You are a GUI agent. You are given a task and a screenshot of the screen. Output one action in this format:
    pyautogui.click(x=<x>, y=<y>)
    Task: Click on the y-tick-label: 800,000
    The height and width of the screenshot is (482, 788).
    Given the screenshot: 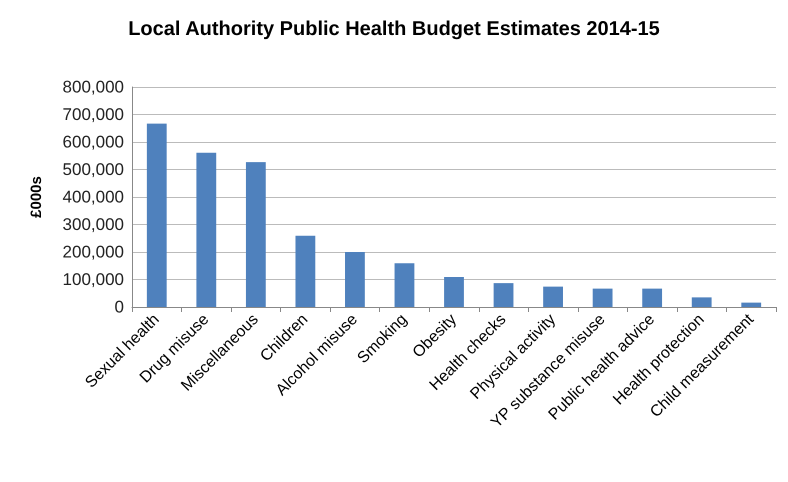 What is the action you would take?
    pyautogui.click(x=93, y=87)
    